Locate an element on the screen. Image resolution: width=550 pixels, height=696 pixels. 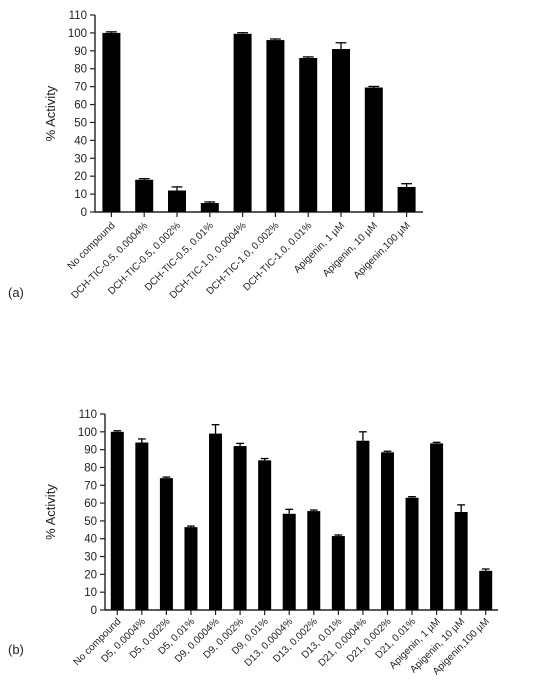
panel-label: (b) is located at coordinates (16, 649).